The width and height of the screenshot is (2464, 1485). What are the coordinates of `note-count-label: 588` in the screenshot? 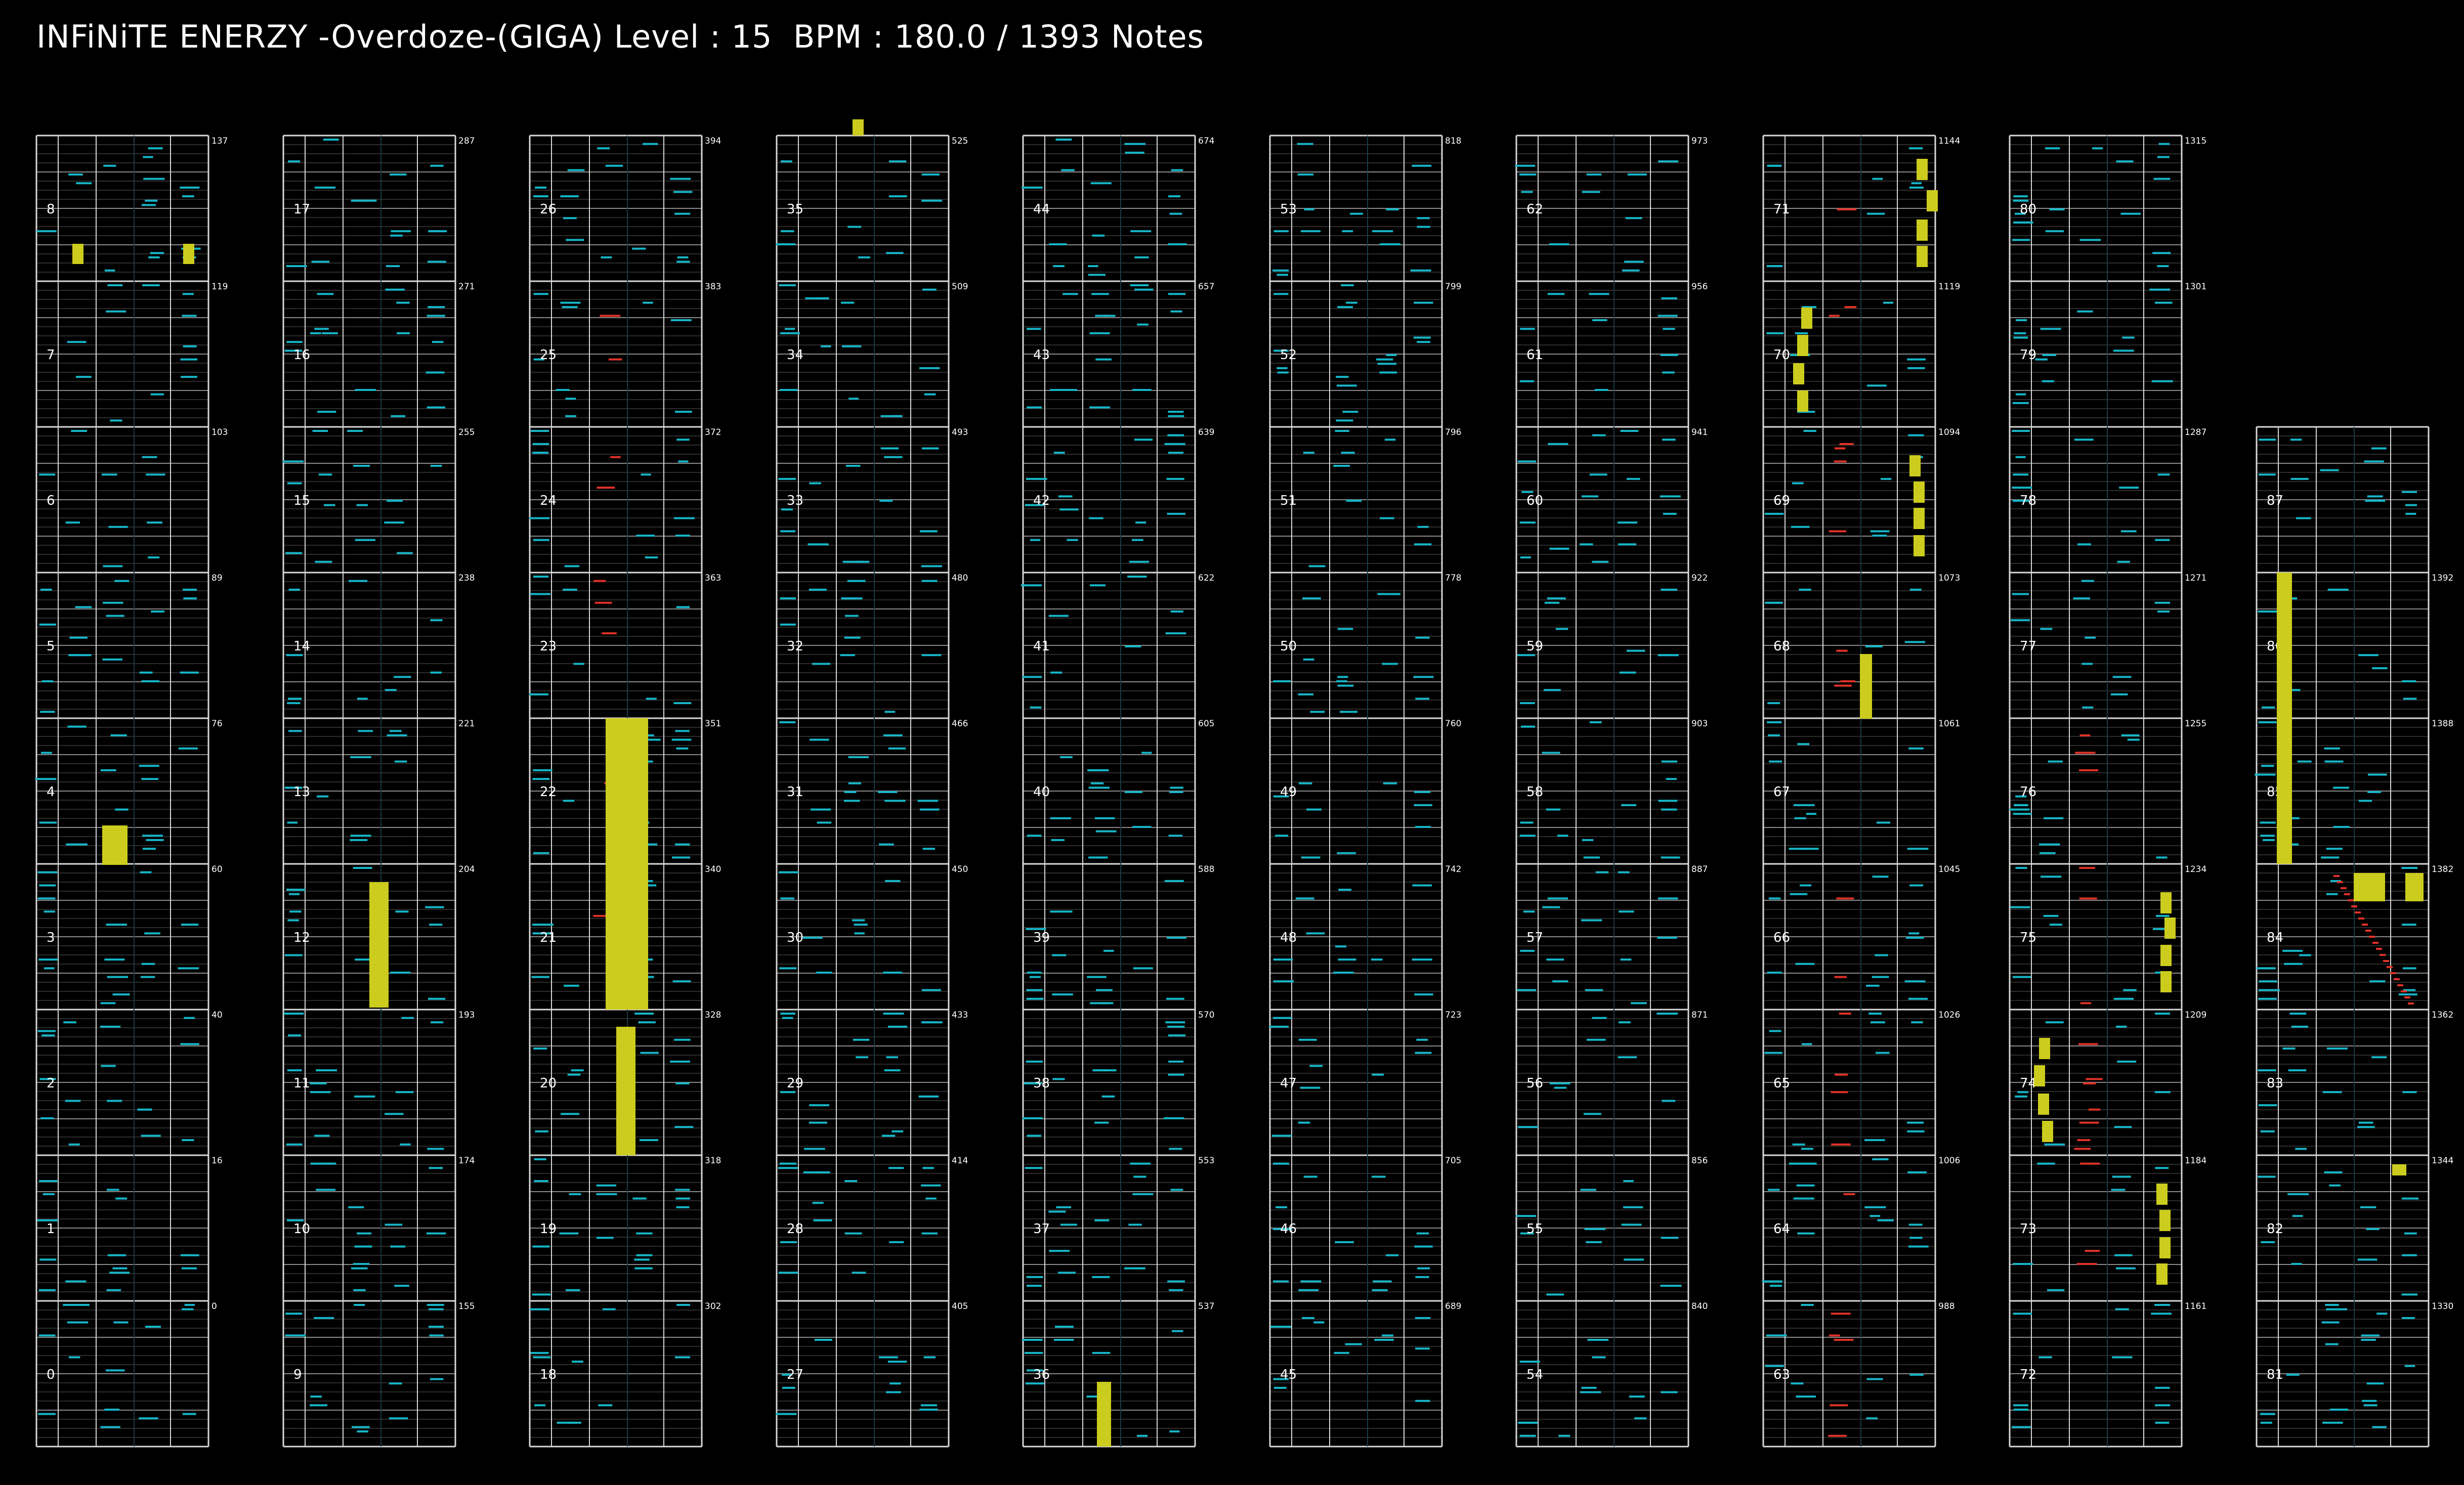 It's located at (1206, 870).